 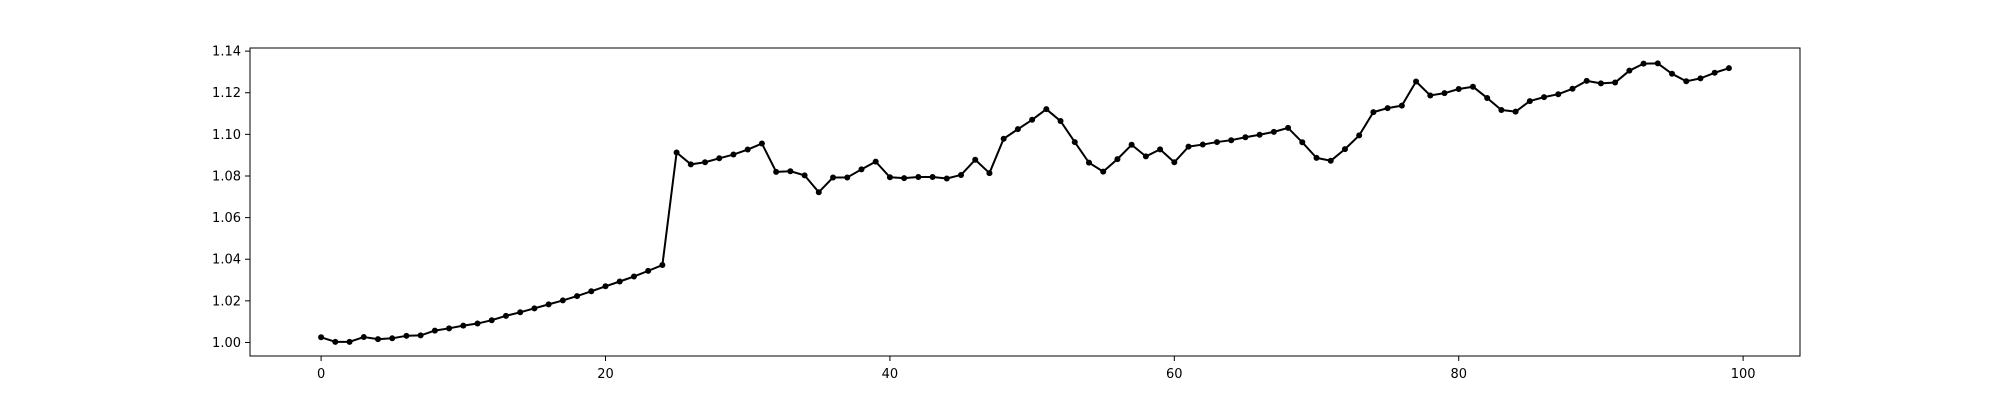 What do you see at coordinates (605, 374) in the screenshot?
I see `x-tick-label: 20` at bounding box center [605, 374].